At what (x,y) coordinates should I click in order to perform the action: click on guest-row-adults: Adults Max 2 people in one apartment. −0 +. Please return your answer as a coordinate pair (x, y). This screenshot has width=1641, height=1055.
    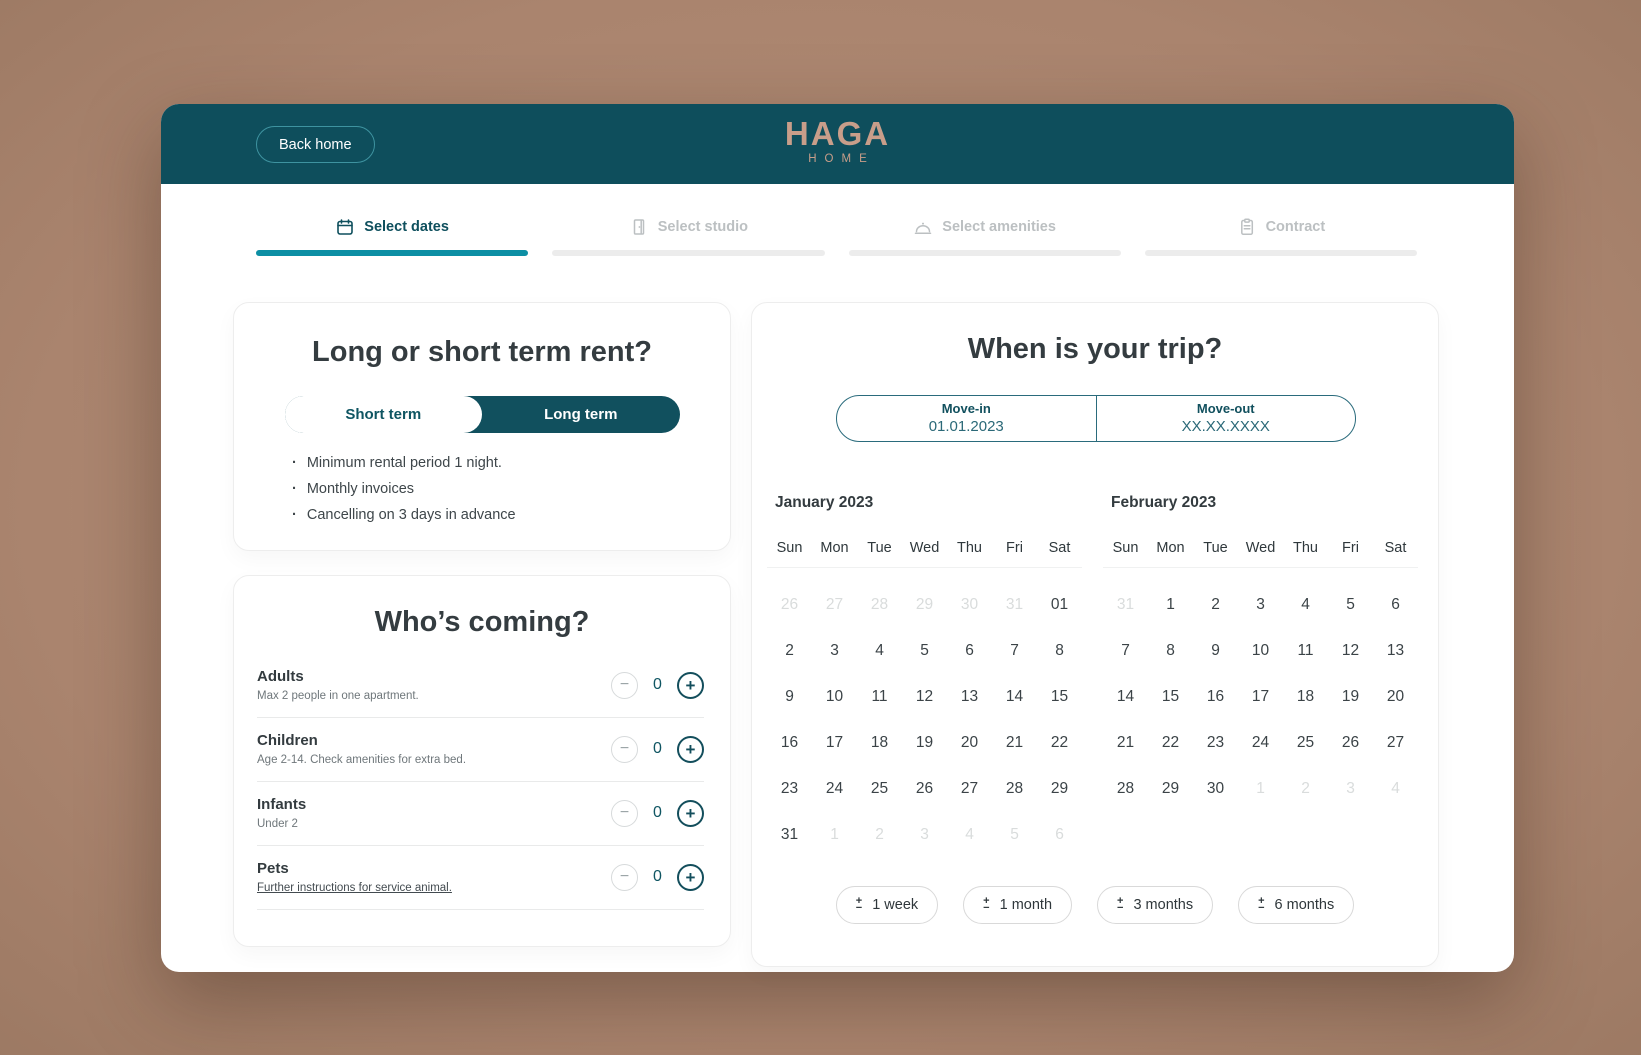
    Looking at the image, I should click on (480, 686).